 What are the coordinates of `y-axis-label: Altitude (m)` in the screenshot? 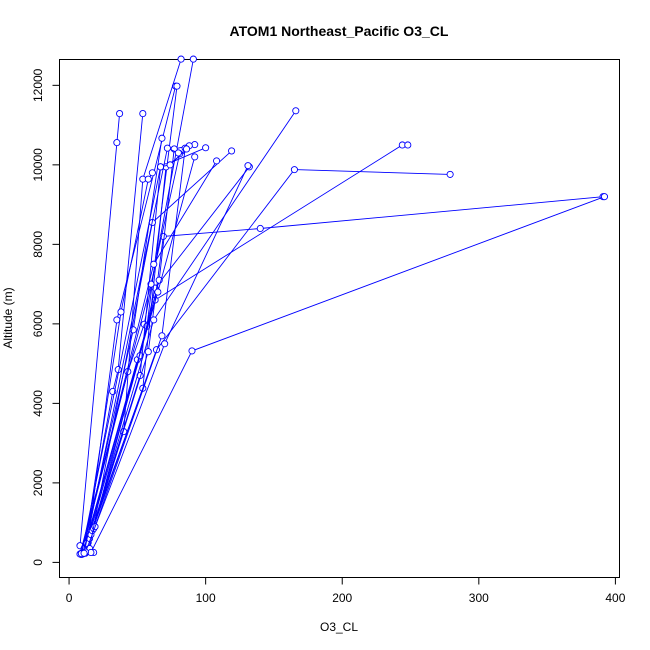 It's located at (8, 317).